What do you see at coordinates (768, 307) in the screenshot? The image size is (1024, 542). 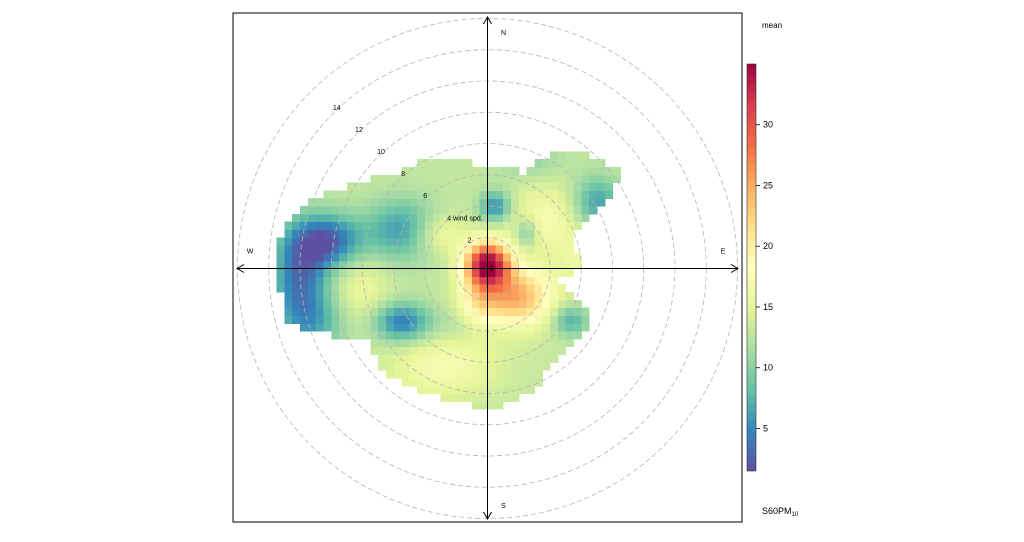 I see `colour-key-tick-label: 15` at bounding box center [768, 307].